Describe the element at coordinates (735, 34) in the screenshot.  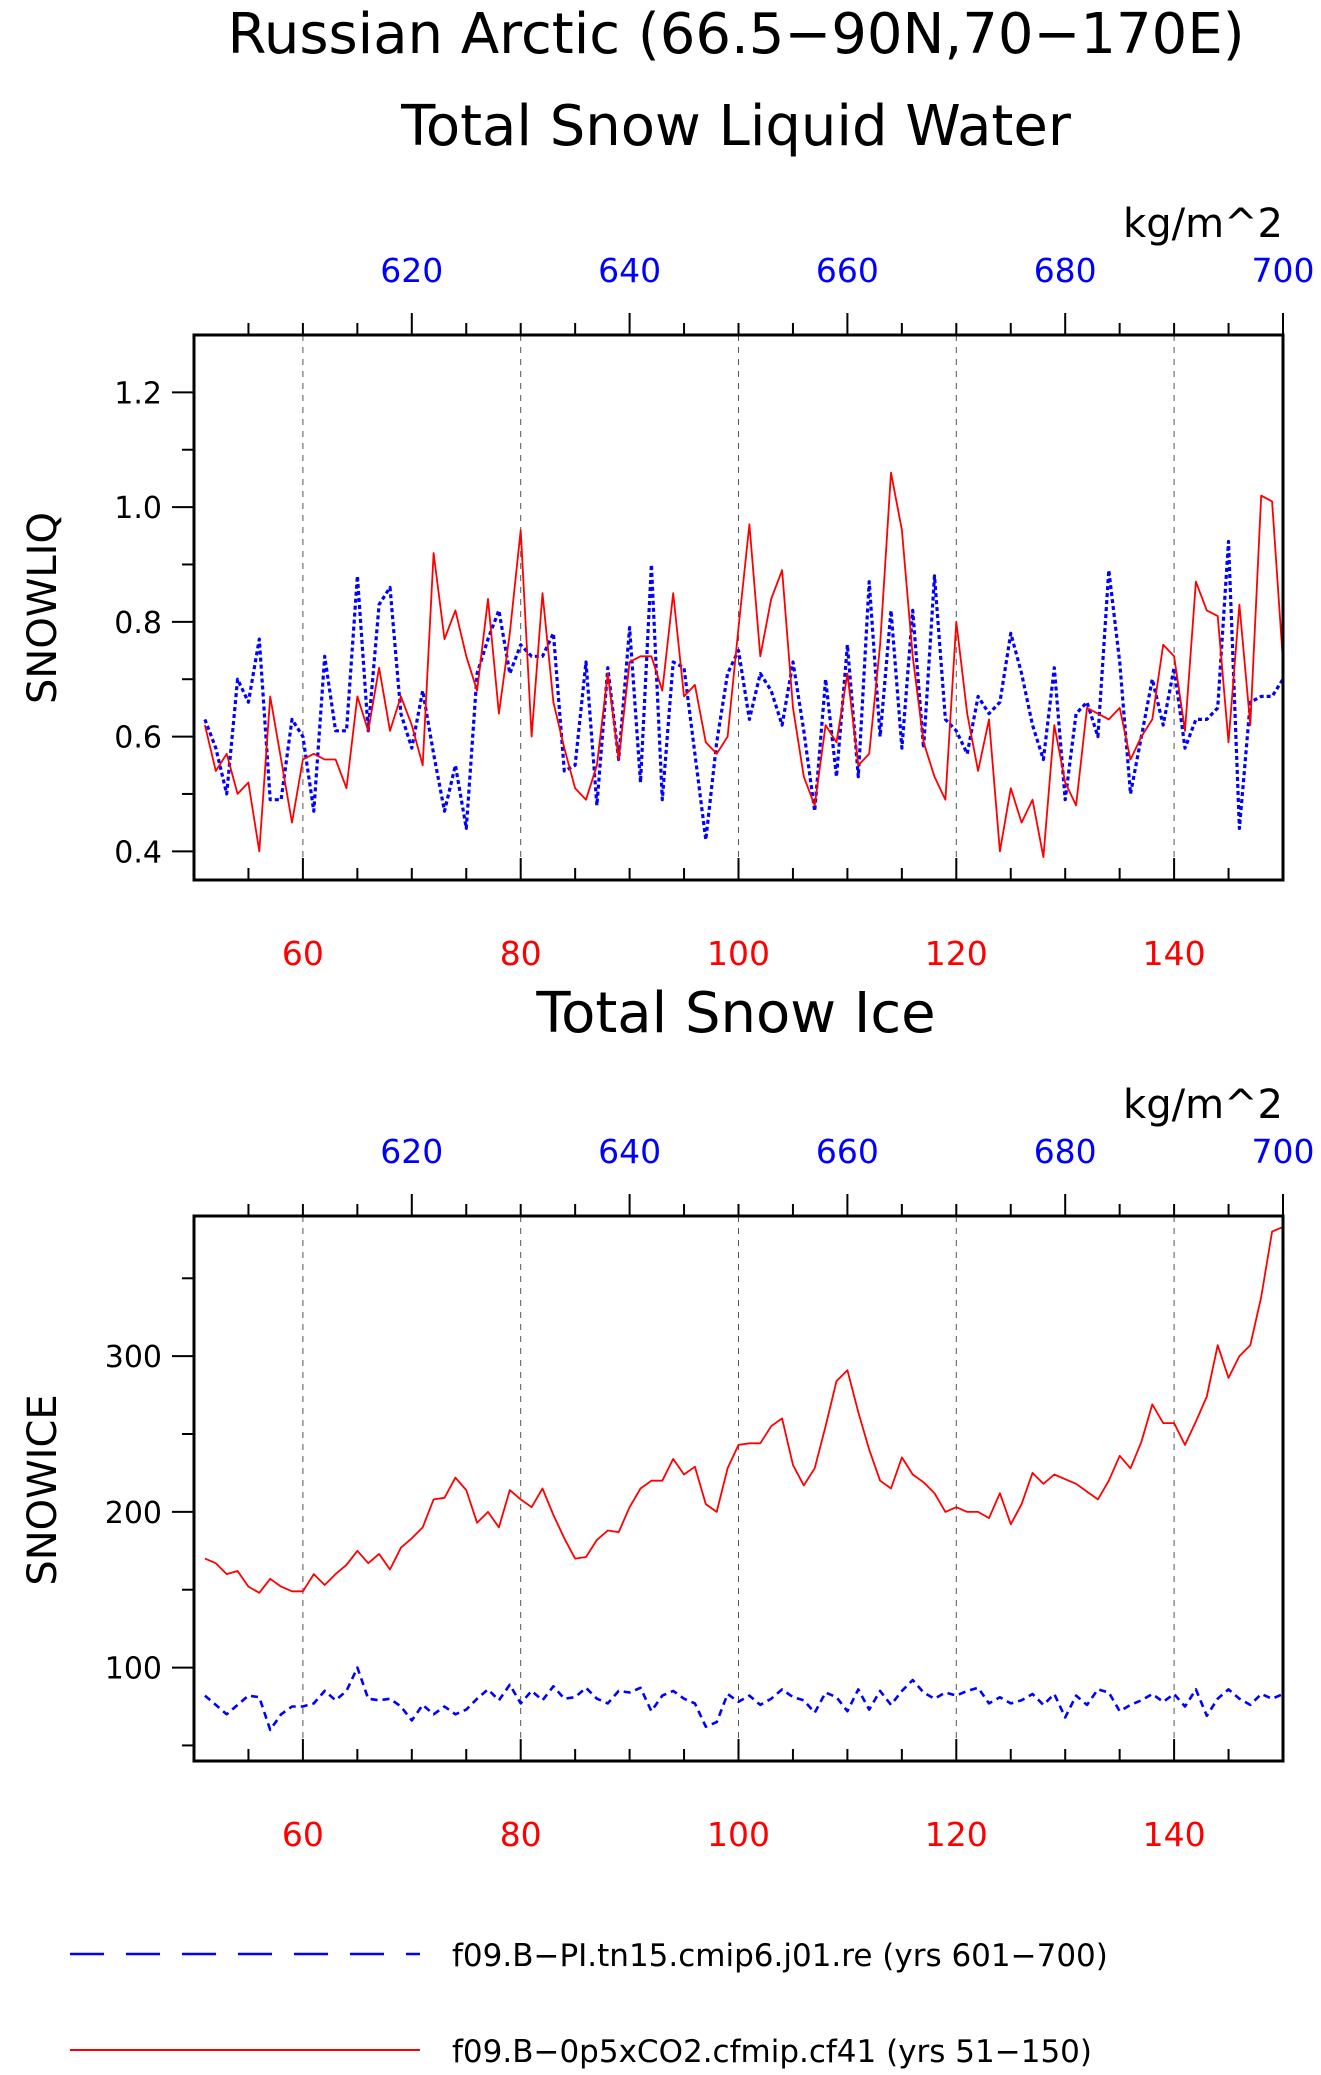
I see `figure-title: Russian Arctic (66.5−90N,70−170E)` at that location.